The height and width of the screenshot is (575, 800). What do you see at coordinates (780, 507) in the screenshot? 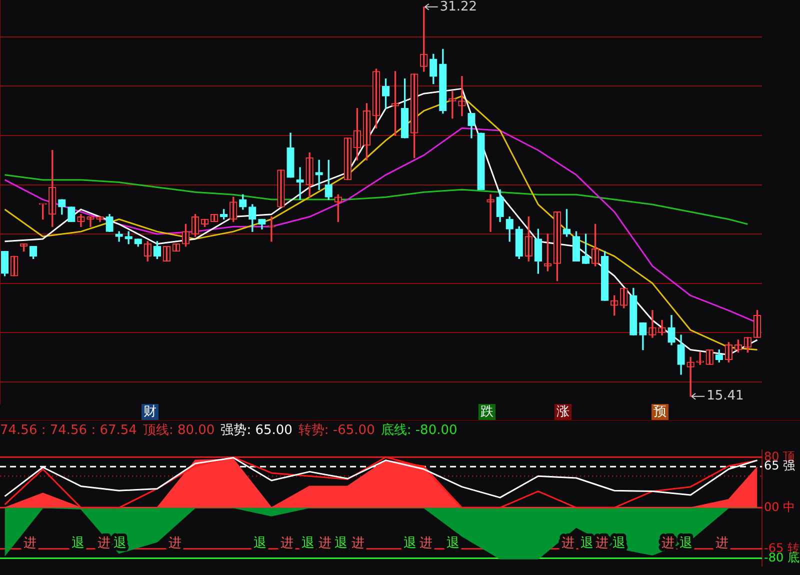
I see `y-tick-label: 00 中` at bounding box center [780, 507].